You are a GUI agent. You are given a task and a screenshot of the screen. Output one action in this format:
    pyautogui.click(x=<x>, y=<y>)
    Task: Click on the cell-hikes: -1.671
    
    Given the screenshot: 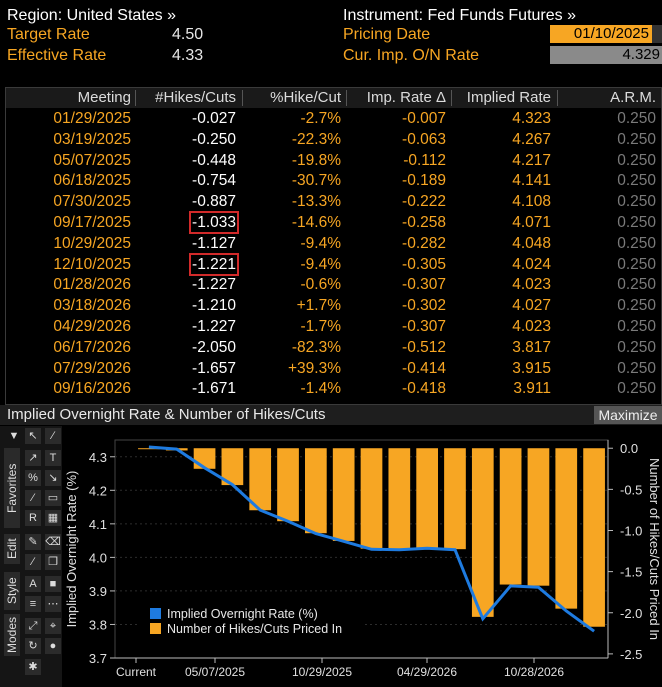 What is the action you would take?
    pyautogui.click(x=214, y=389)
    